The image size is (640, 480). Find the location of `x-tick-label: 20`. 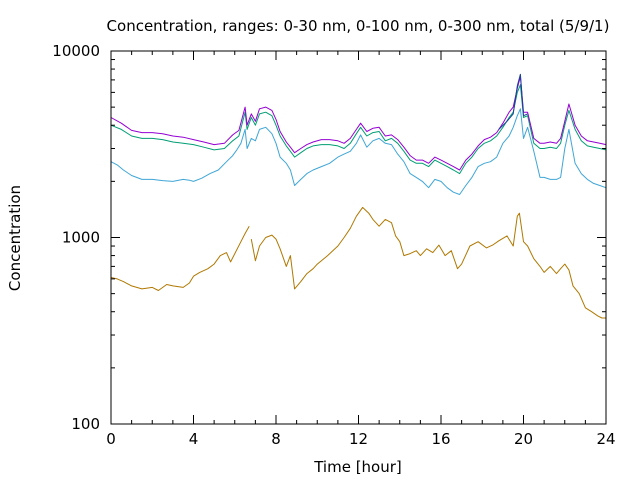

x-tick-label: 20 is located at coordinates (523, 439).